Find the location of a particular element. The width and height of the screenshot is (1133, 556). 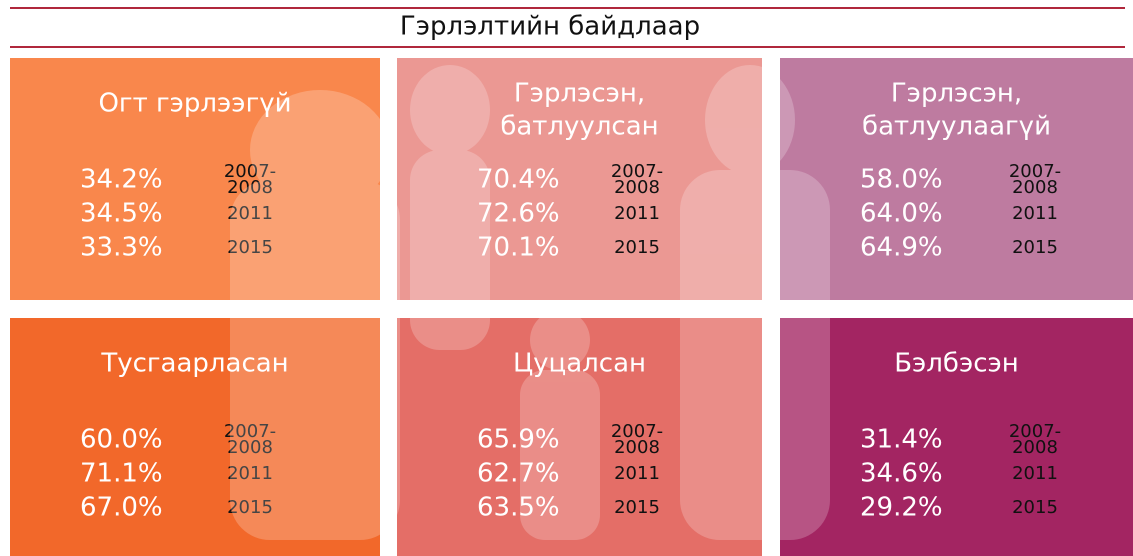

value: 31.4% is located at coordinates (901, 440).